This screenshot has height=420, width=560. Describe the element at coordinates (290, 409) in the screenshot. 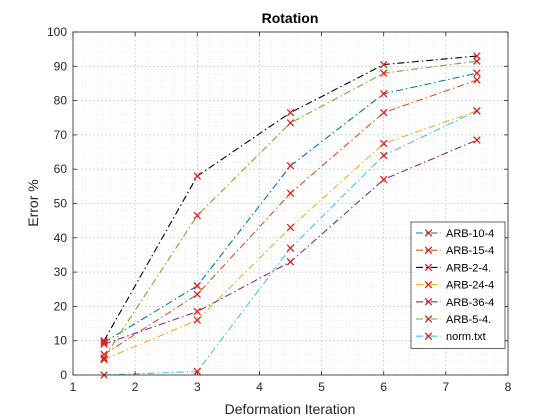

I see `x-axis-label: Deformation Iteration` at that location.